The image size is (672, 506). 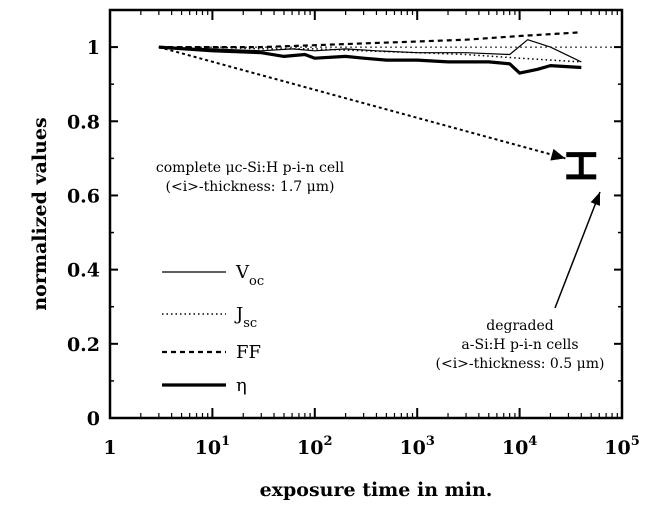 What do you see at coordinates (250, 323) in the screenshot?
I see `legend-subscript: sc` at bounding box center [250, 323].